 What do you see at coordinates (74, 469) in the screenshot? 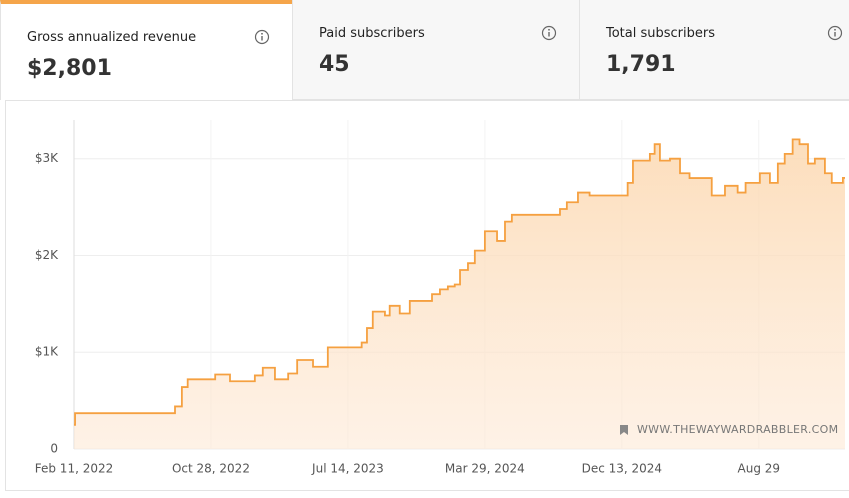
I see `x-tick-label: Feb 11, 2022` at bounding box center [74, 469].